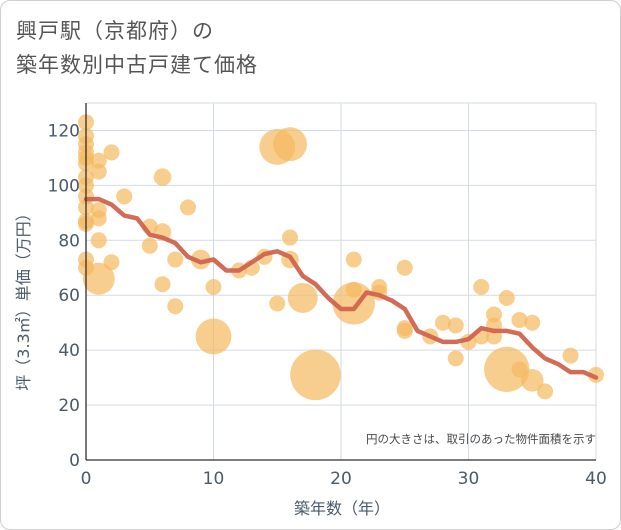 This screenshot has height=530, width=621. I want to click on y-axis-label: 坪（3.3㎡）単価（万円）, so click(23, 297).